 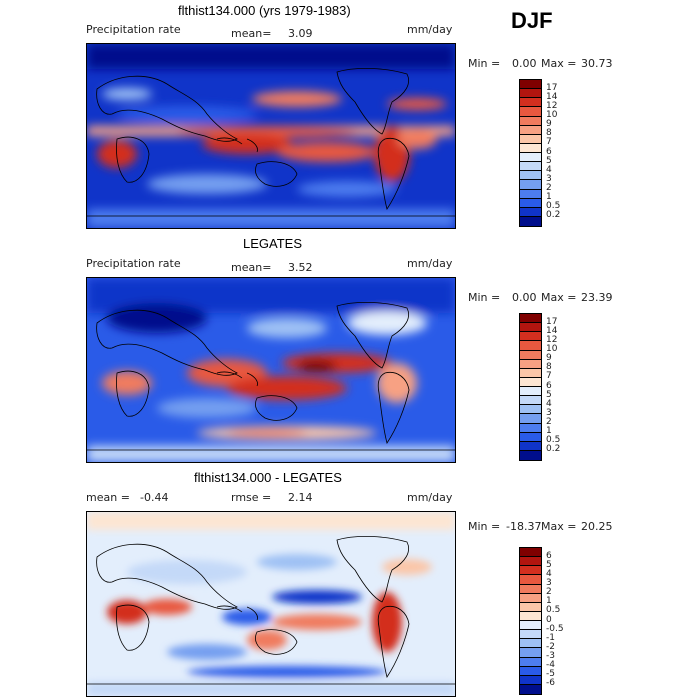 I want to click on panel-1-max-value: 30.73, so click(x=597, y=63).